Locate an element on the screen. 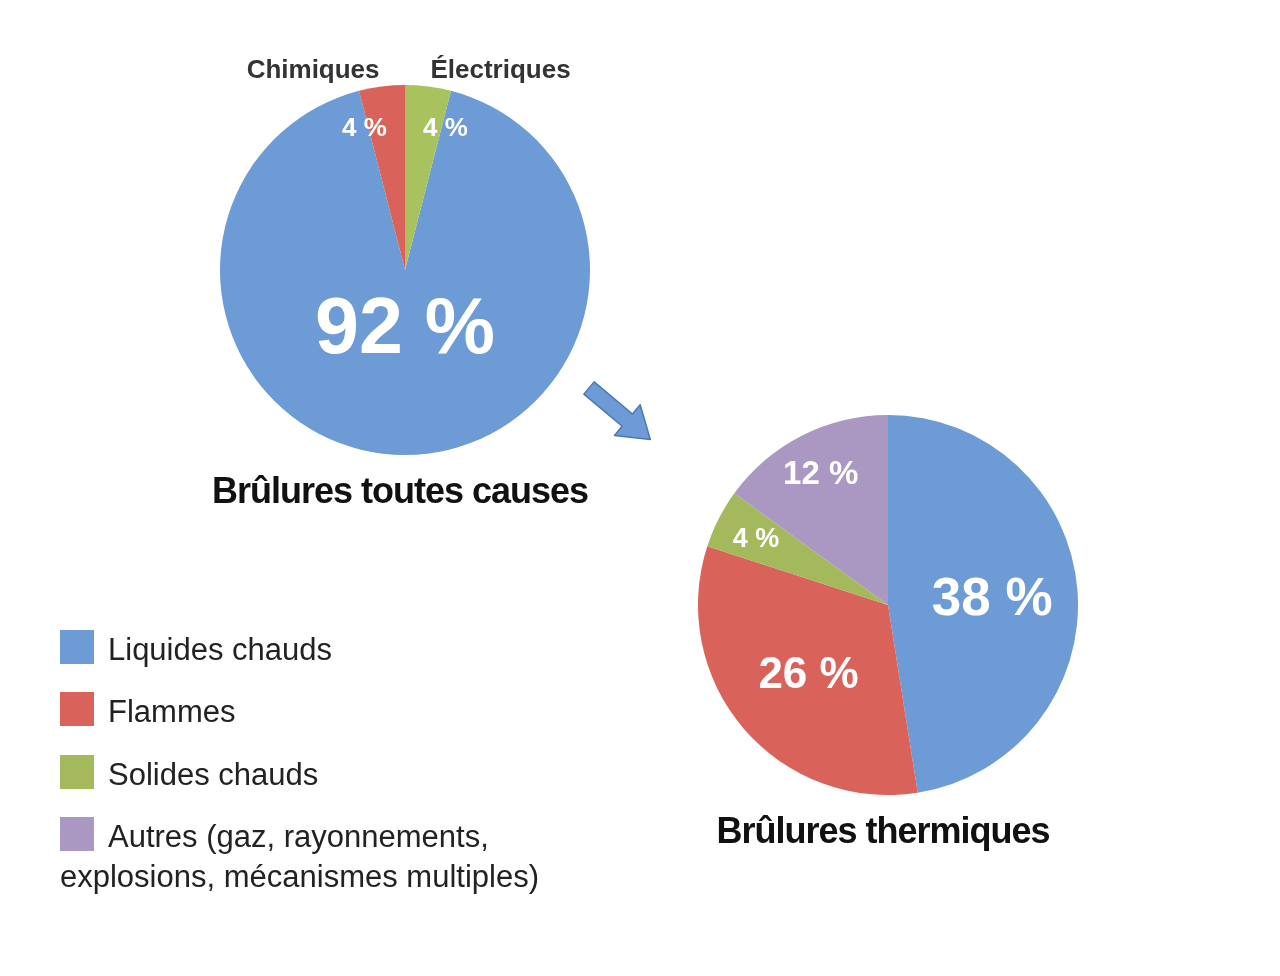 This screenshot has height=976, width=1280. legend-label: Flammes is located at coordinates (172, 712).